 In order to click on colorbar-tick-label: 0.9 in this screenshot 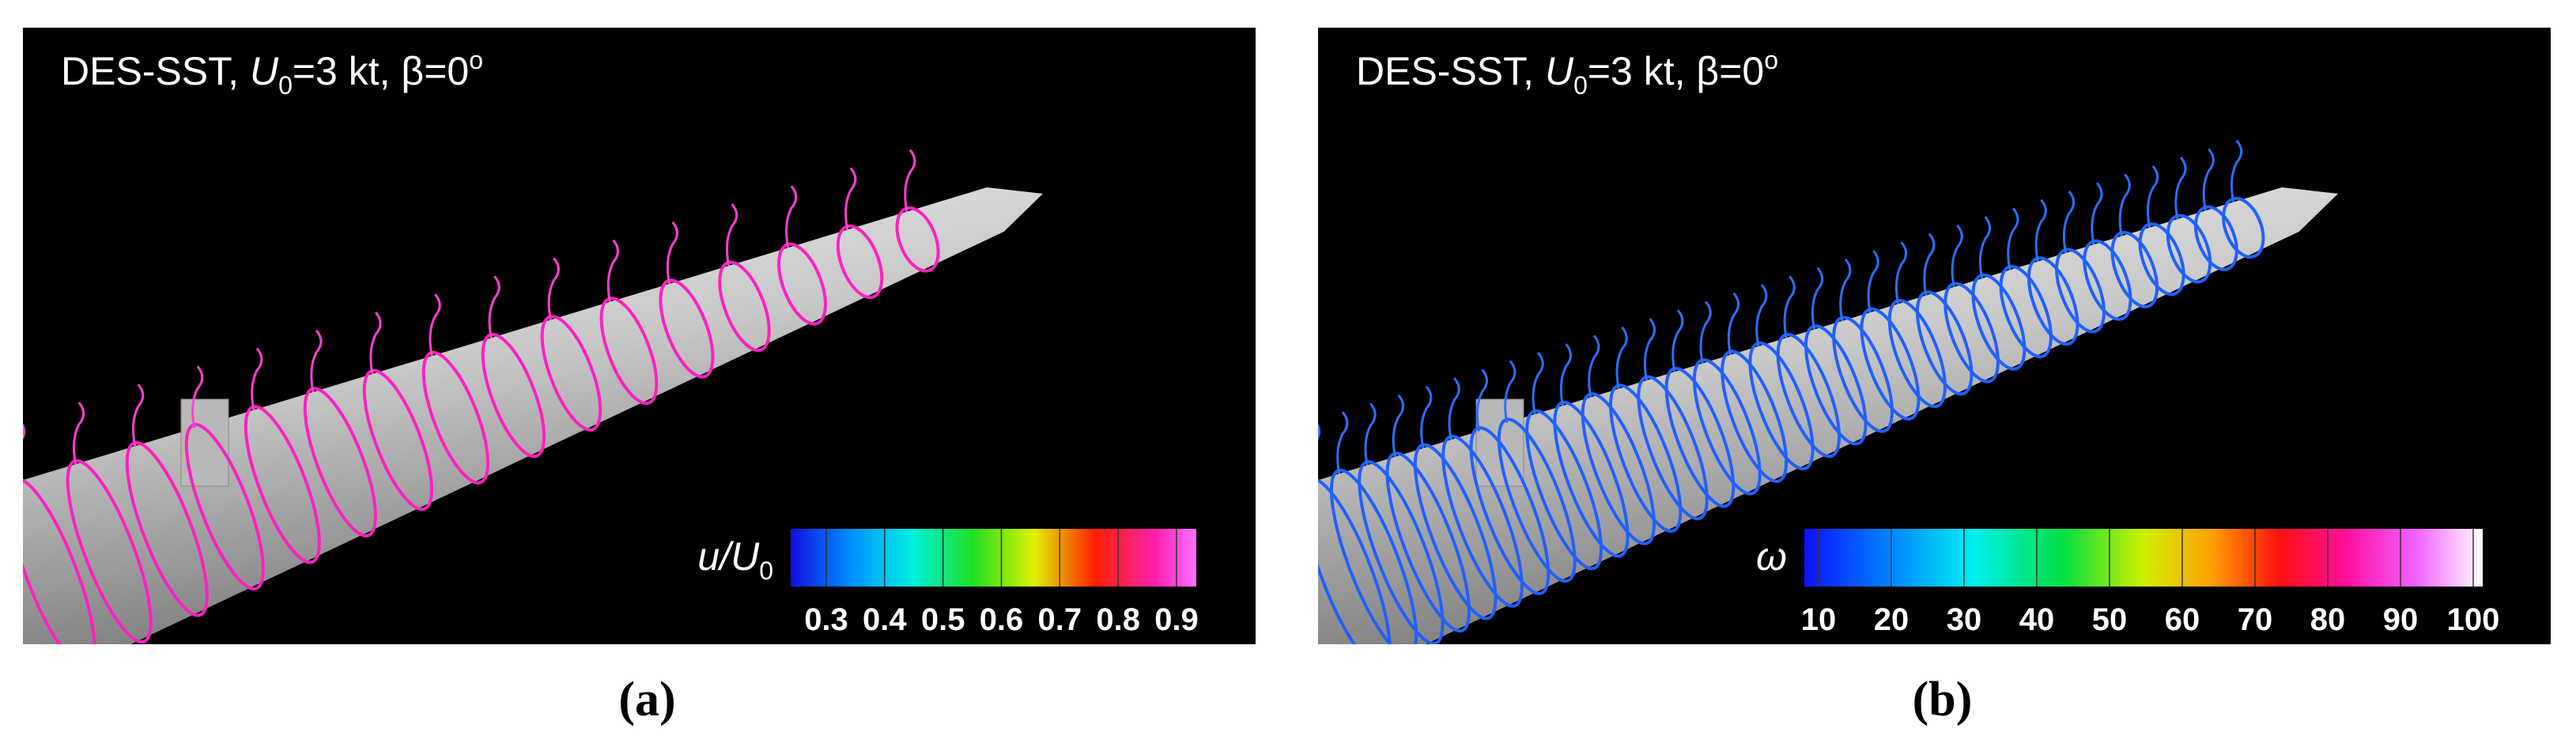, I will do `click(1176, 619)`.